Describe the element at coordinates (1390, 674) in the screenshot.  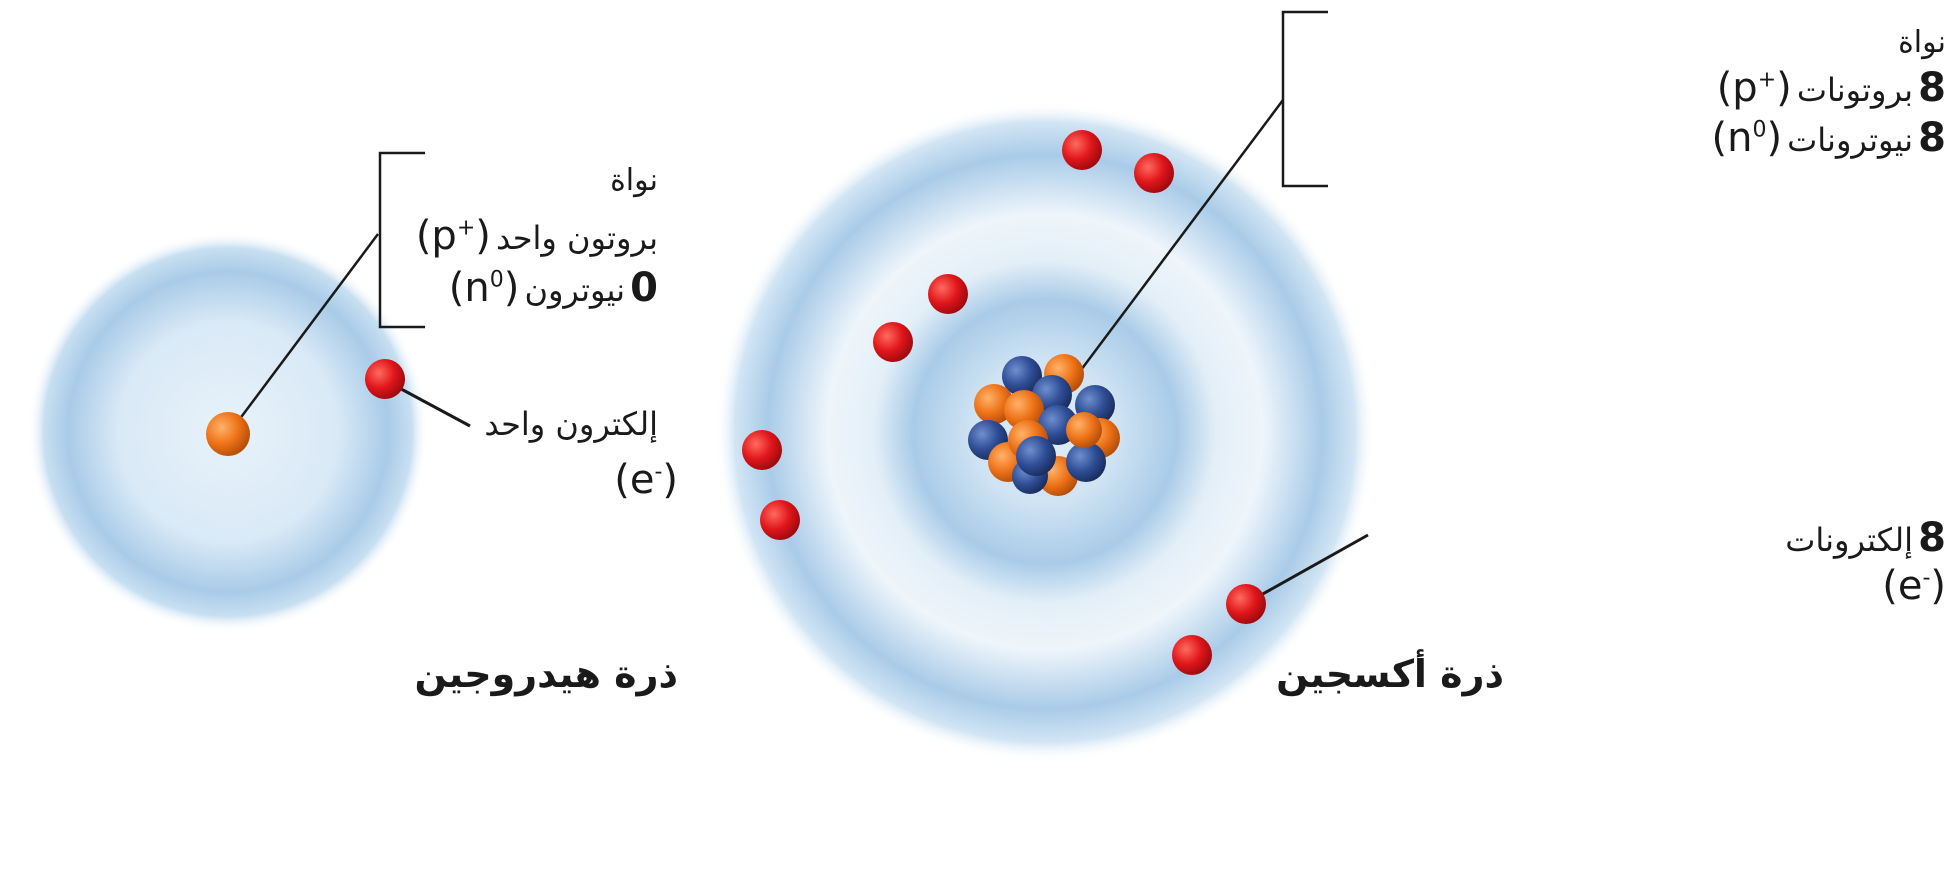
I see `oxygen-title: ذرة أكسجين` at that location.